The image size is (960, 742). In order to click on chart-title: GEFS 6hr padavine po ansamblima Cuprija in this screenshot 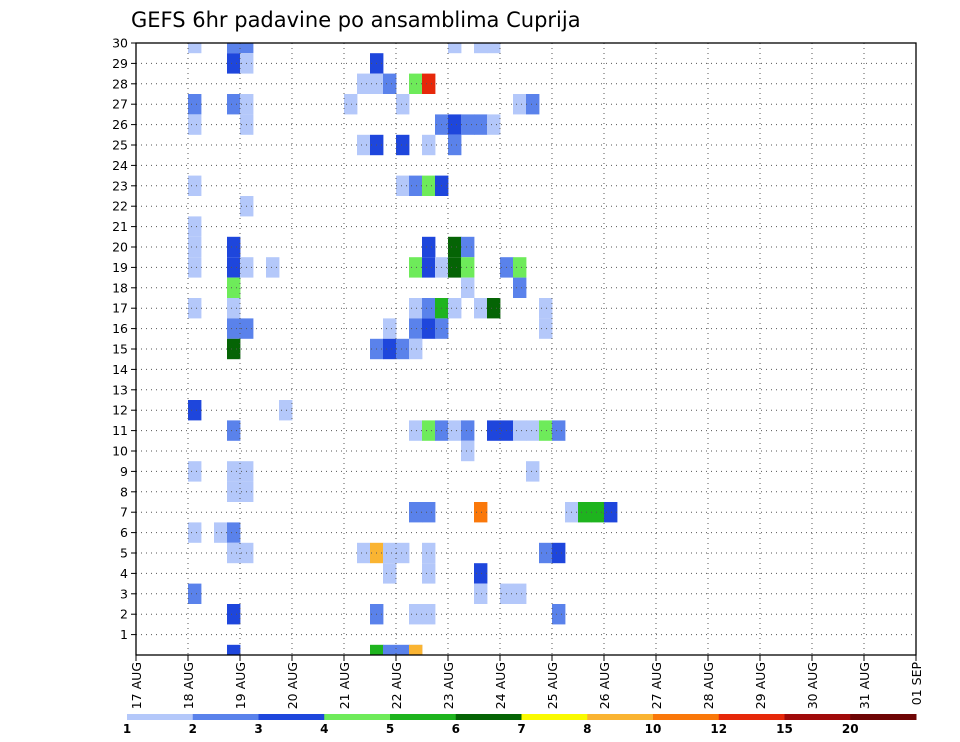, I will do `click(356, 20)`.